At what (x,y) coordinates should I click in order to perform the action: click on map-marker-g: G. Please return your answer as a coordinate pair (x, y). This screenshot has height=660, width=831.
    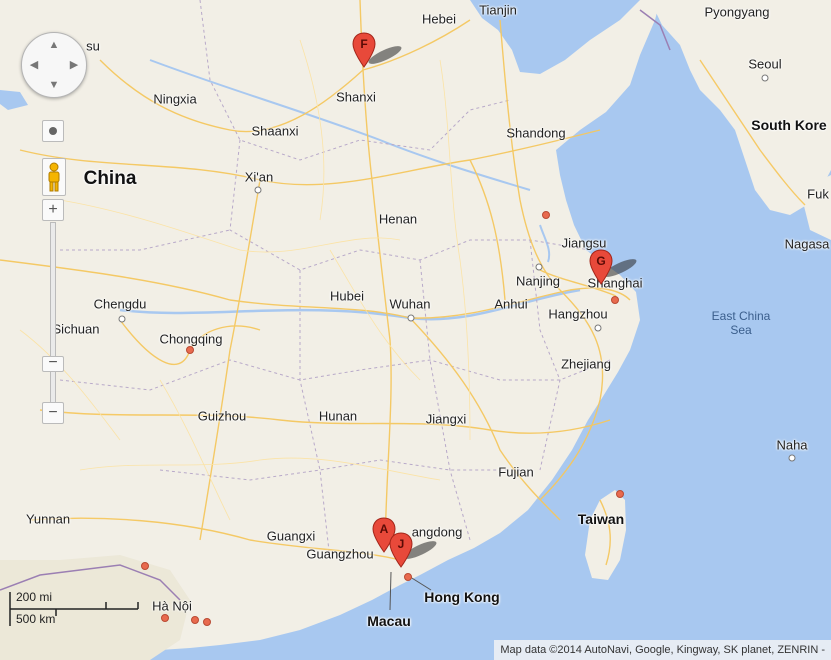
    Looking at the image, I should click on (601, 267).